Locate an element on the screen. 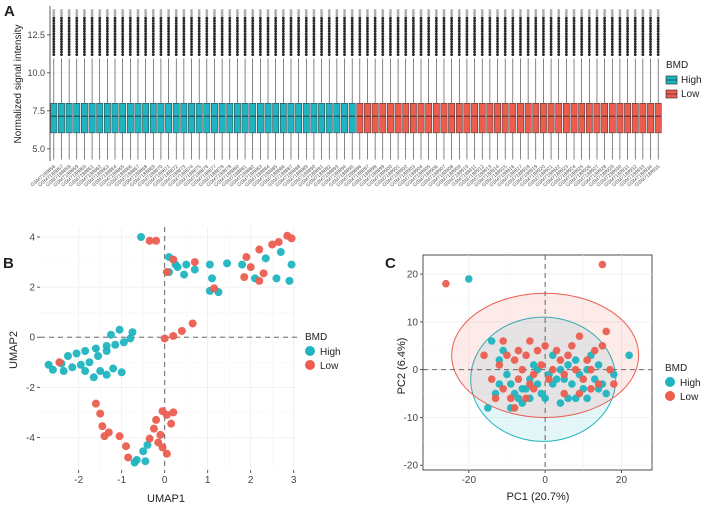 The height and width of the screenshot is (508, 708). box-GSM7188922 is located at coordinates (559, 84).